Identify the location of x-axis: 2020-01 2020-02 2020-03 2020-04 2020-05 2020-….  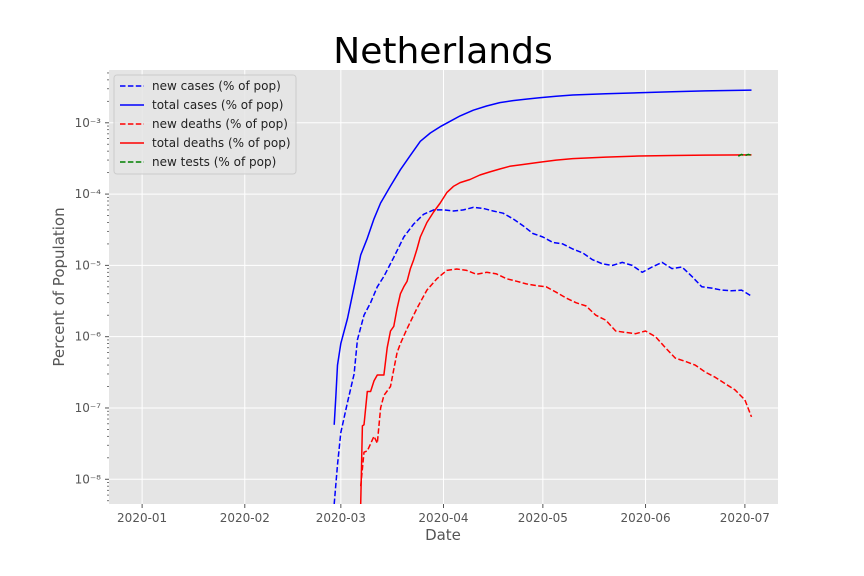
(443, 514).